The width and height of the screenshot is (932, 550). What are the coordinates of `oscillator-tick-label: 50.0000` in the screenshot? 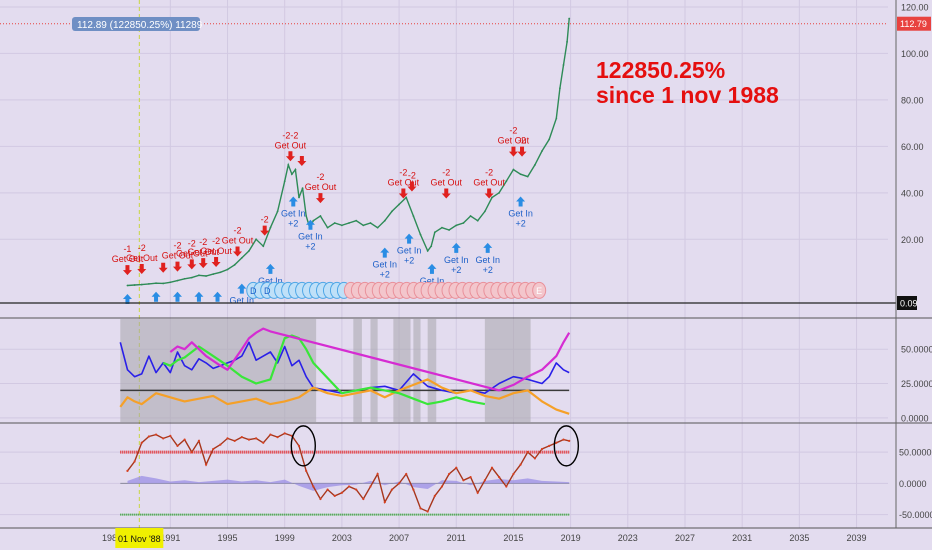 It's located at (916, 350).